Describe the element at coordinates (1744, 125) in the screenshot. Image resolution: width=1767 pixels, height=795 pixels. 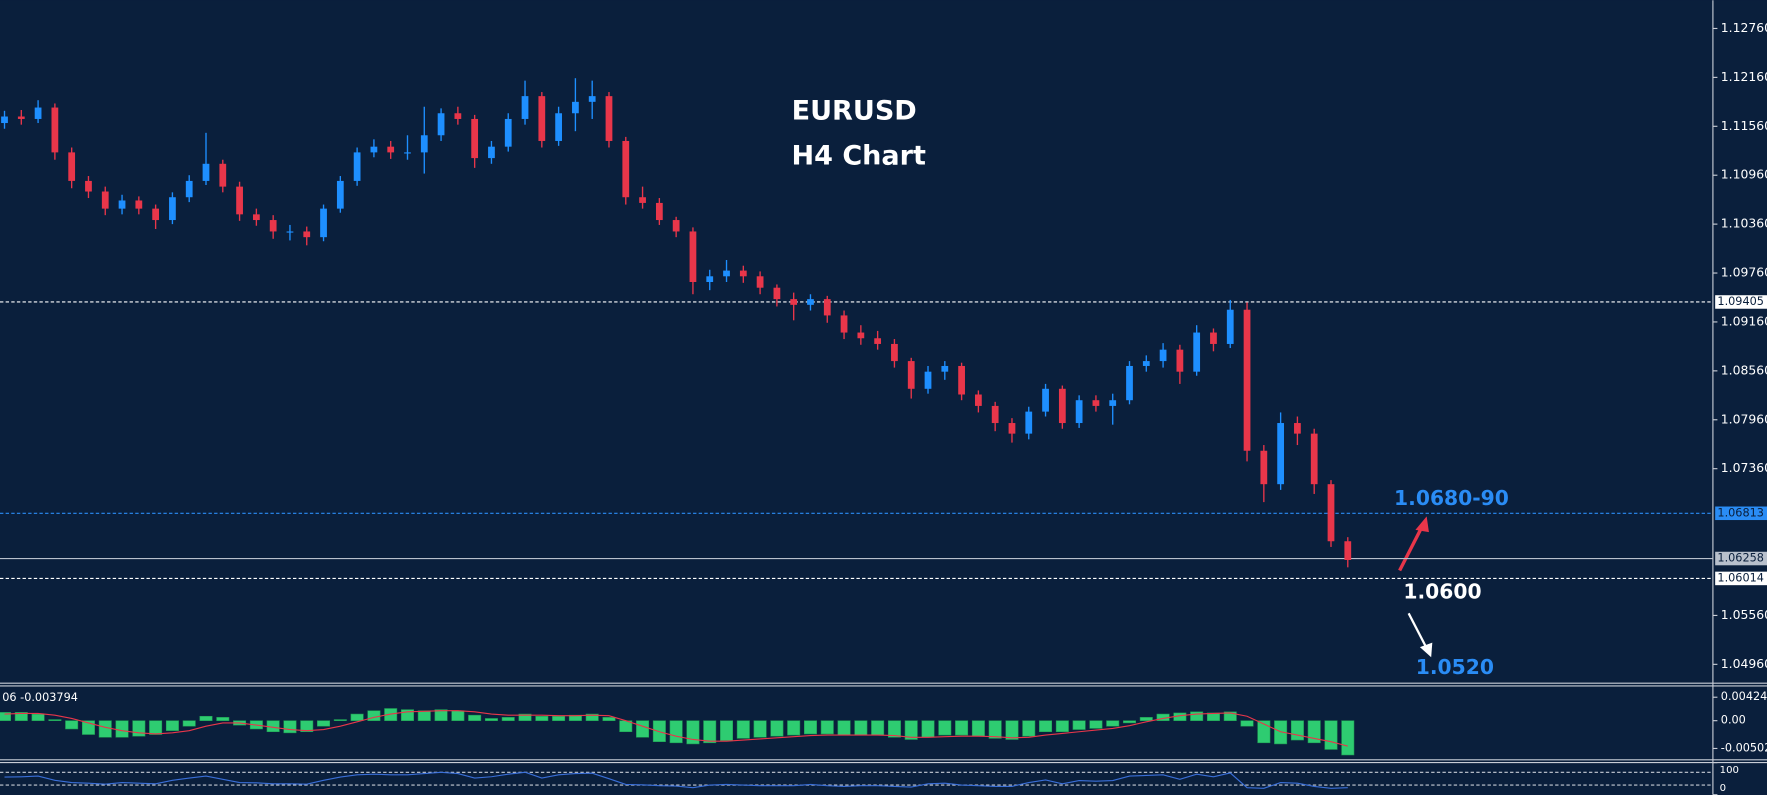
I see `y-tick-label: 1.11560` at that location.